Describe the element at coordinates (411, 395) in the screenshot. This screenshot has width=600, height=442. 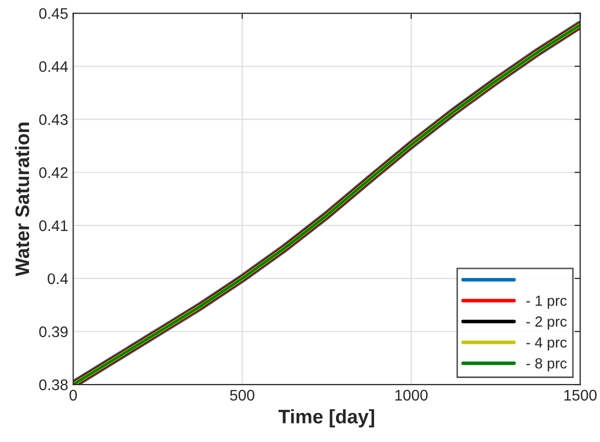
I see `x-tick-label: 1000` at that location.